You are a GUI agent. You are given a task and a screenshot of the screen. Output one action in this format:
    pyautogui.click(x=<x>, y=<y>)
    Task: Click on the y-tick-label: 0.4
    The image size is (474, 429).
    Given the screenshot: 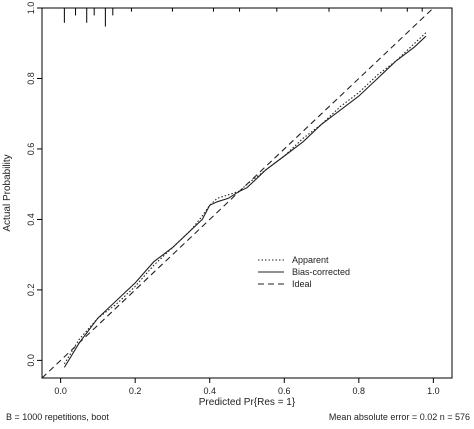 What is the action you would take?
    pyautogui.click(x=31, y=219)
    